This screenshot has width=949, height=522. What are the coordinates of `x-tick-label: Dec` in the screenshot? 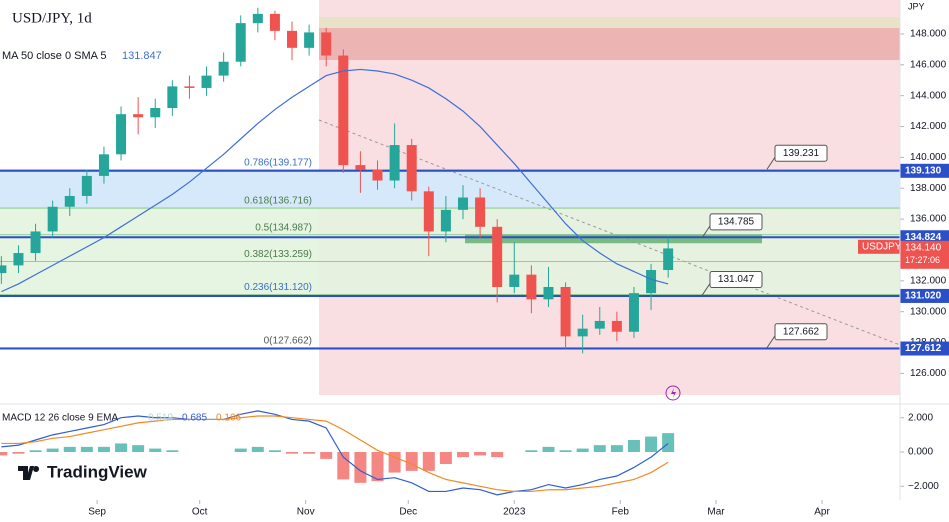 It's located at (408, 512).